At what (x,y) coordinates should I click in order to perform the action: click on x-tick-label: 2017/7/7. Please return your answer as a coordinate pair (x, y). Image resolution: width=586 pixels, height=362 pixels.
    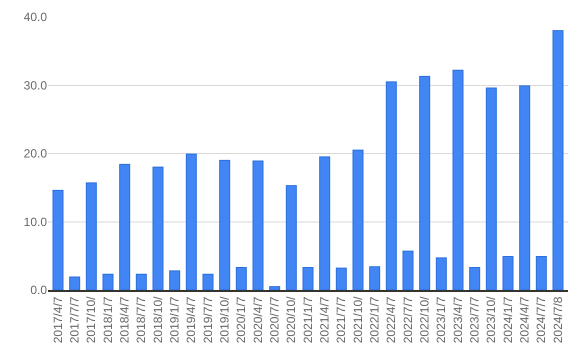
    Looking at the image, I should click on (75, 320).